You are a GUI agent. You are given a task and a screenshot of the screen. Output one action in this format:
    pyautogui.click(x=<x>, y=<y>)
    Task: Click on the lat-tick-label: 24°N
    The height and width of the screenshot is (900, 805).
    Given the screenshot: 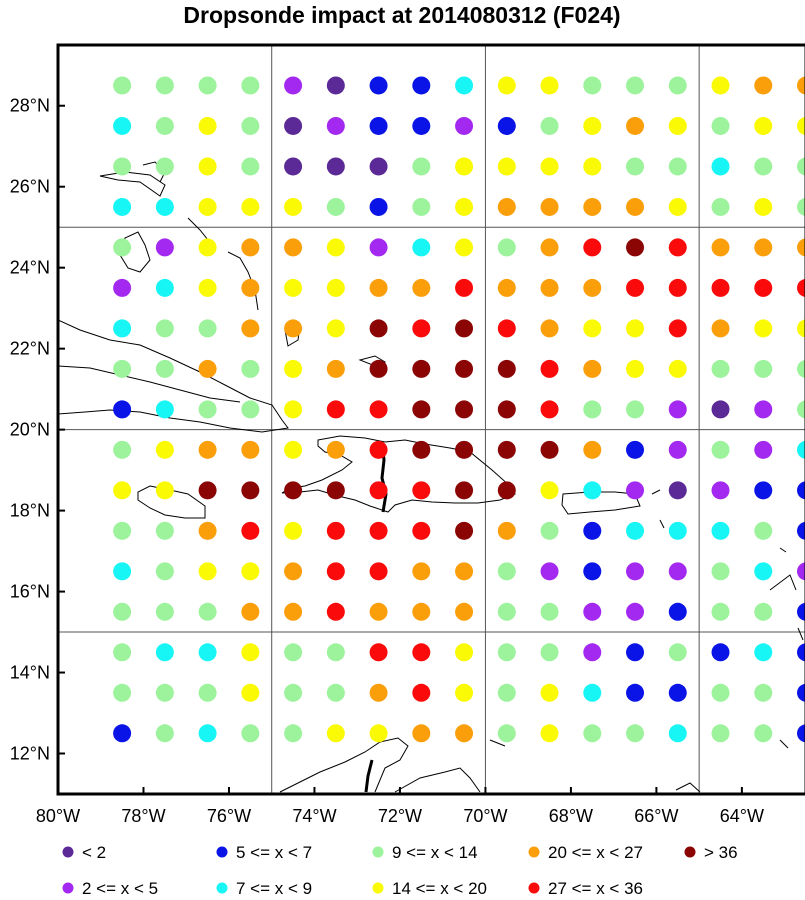 What is the action you would take?
    pyautogui.click(x=30, y=268)
    